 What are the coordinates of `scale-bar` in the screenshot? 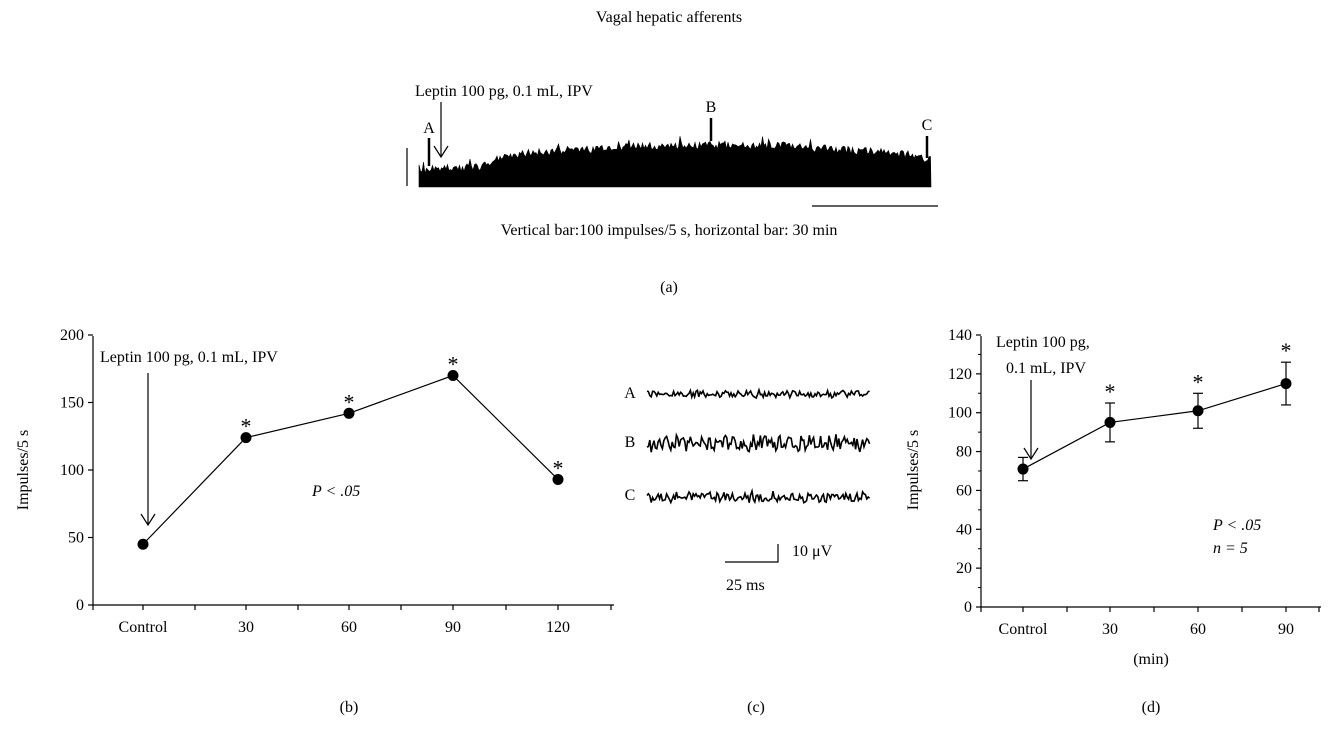 It's located at (752, 553).